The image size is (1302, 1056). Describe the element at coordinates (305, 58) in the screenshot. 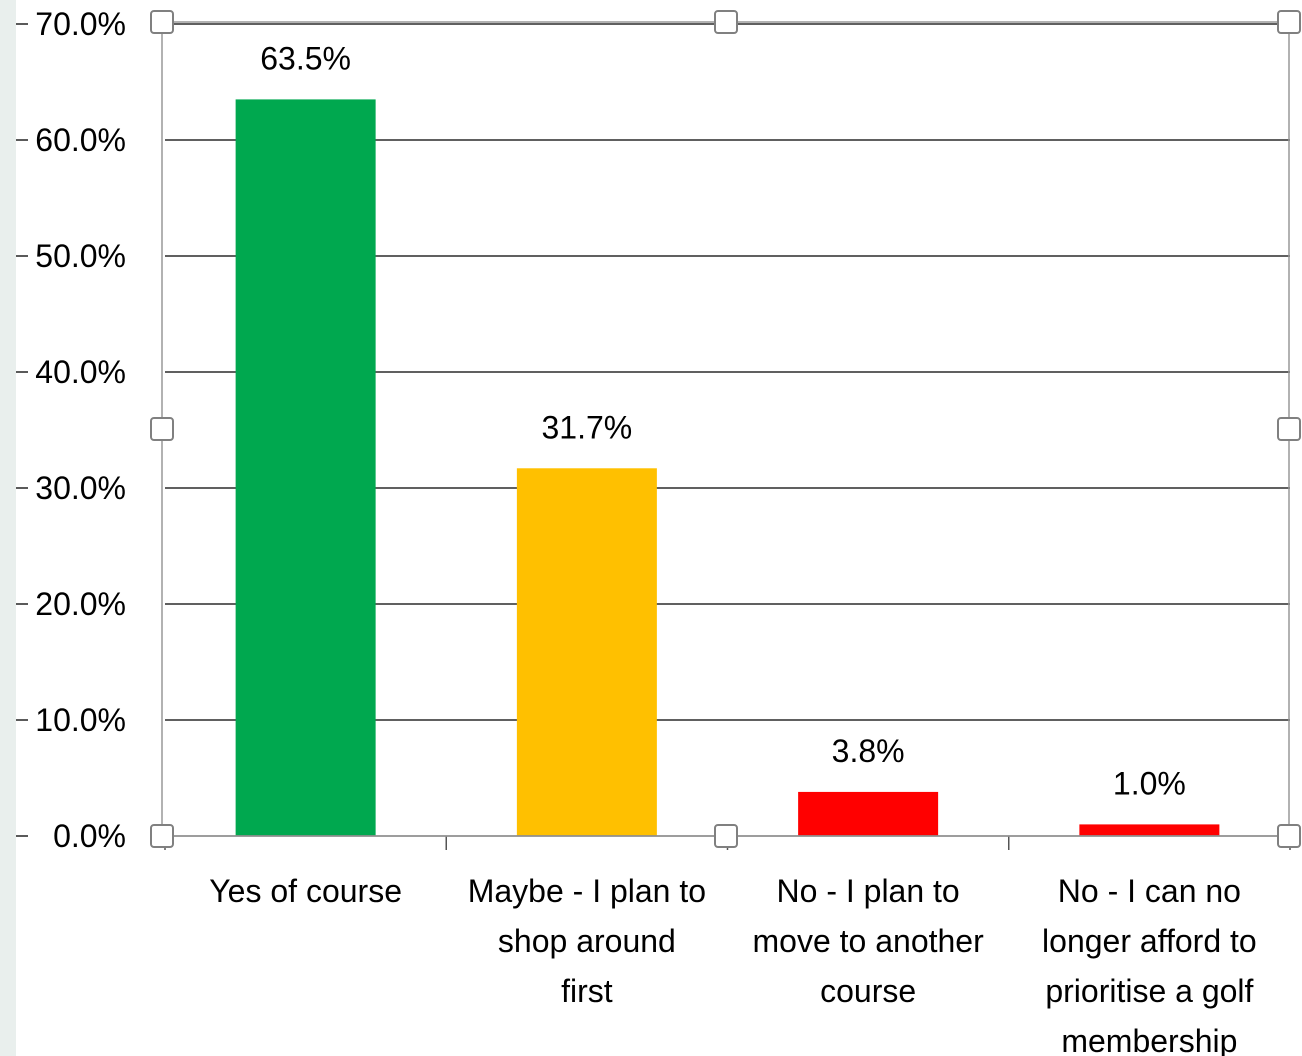

I see `data-label: 63.5%` at that location.